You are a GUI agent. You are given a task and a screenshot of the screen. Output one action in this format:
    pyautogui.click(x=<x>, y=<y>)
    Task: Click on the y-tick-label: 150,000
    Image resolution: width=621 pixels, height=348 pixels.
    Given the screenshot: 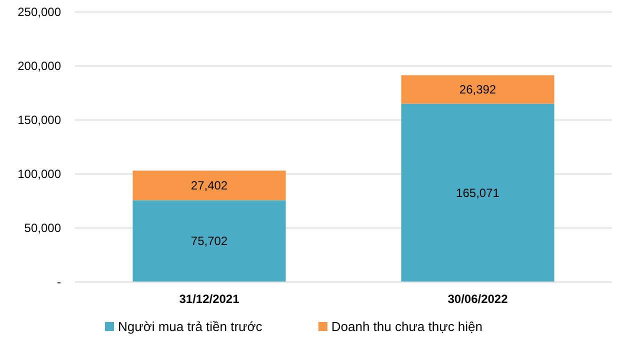 What is the action you would take?
    pyautogui.click(x=40, y=120)
    